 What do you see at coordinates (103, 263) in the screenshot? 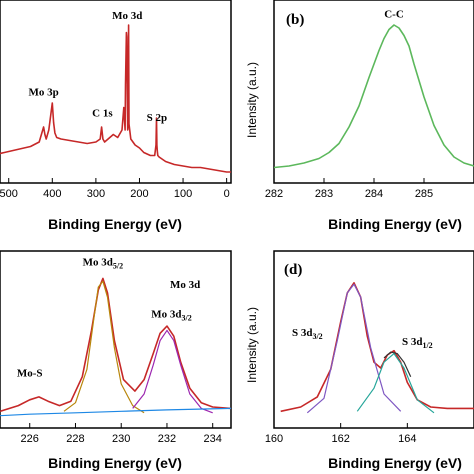
I see `panel-c-annotation-1: Mo 3d5/2` at bounding box center [103, 263].